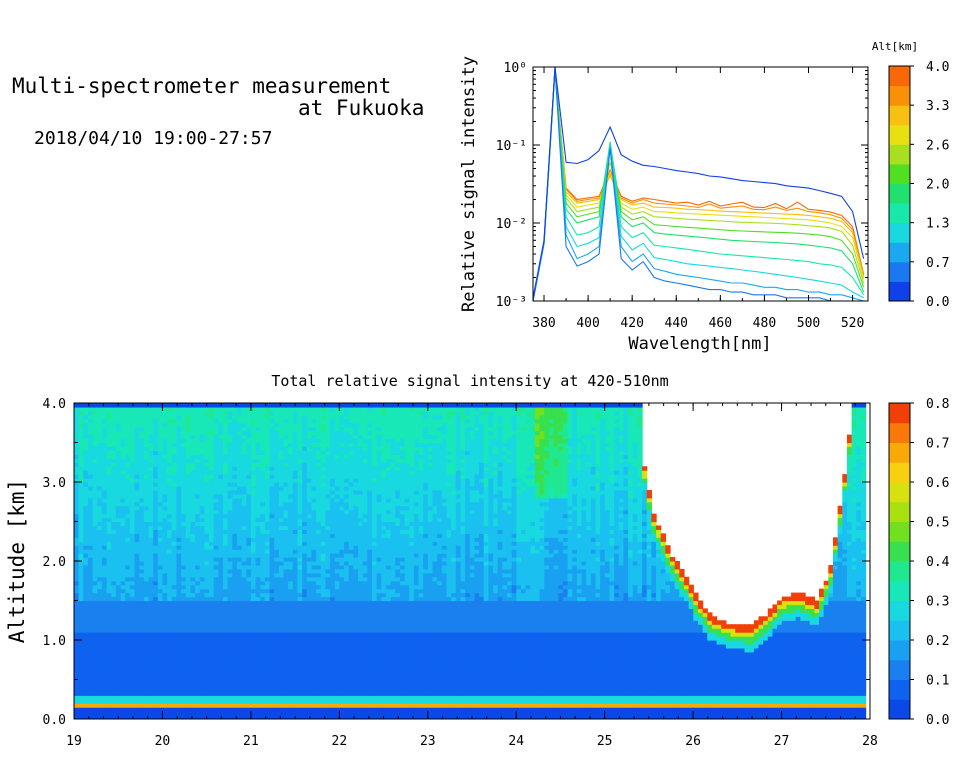 This screenshot has height=770, width=960. What do you see at coordinates (899, 232) in the screenshot?
I see `altitude-colorbar-swatch` at bounding box center [899, 232].